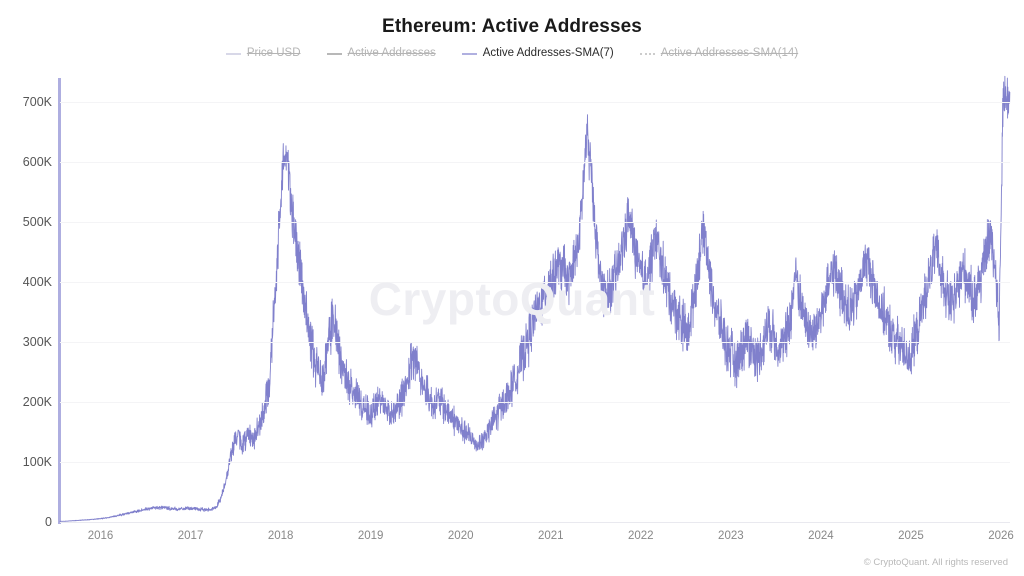 The image size is (1024, 576). Describe the element at coordinates (37, 462) in the screenshot. I see `y-axis-tick-label: 100K` at that location.